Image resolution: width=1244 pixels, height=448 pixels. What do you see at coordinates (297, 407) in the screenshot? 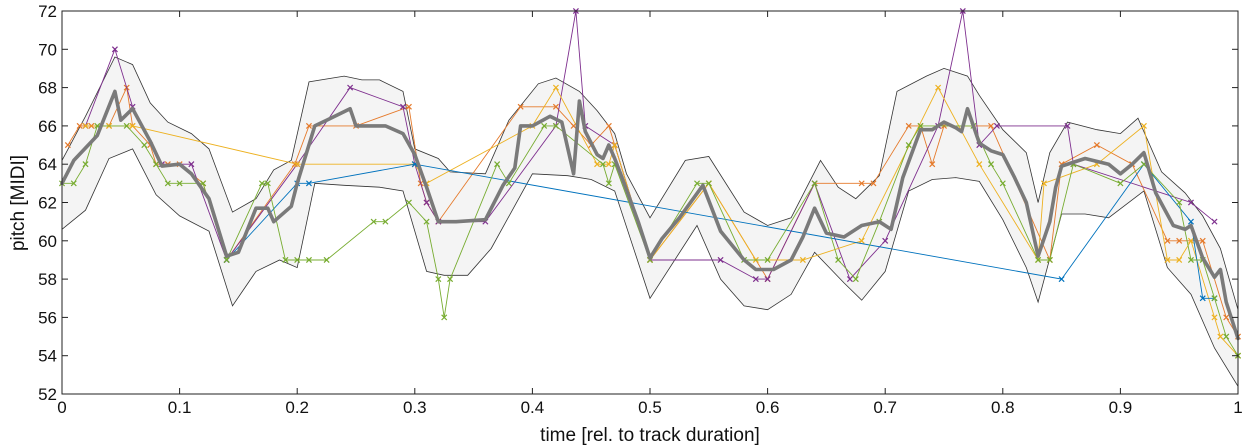
I see `x-tick-label-2: 0.2` at bounding box center [297, 407].